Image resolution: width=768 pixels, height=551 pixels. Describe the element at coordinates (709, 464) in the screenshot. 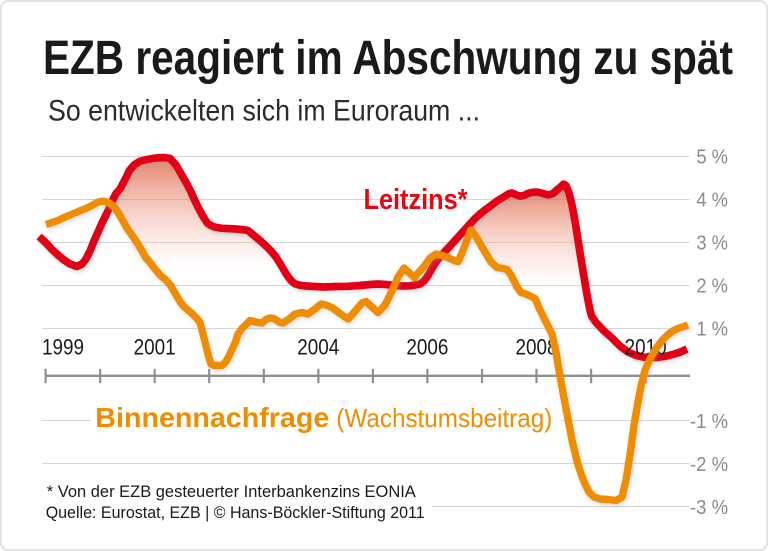

I see `svg-text: -2 %` at that location.